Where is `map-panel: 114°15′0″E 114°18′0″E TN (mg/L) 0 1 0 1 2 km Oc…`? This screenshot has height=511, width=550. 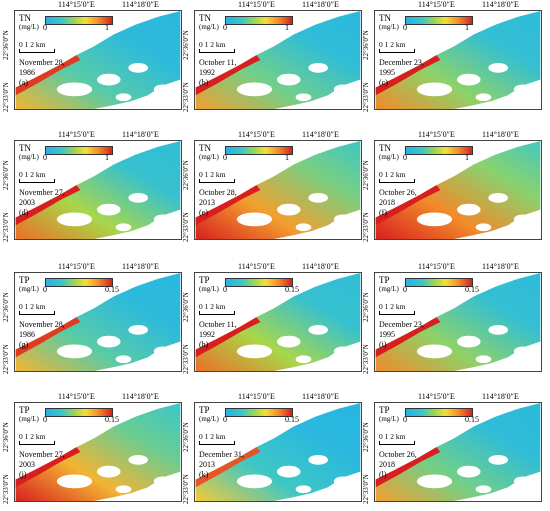 map-panel: 114°15′0″E 114°18′0″E TN (mg/L) 0 1 0 1 2 km Oc… is located at coordinates (452, 186).